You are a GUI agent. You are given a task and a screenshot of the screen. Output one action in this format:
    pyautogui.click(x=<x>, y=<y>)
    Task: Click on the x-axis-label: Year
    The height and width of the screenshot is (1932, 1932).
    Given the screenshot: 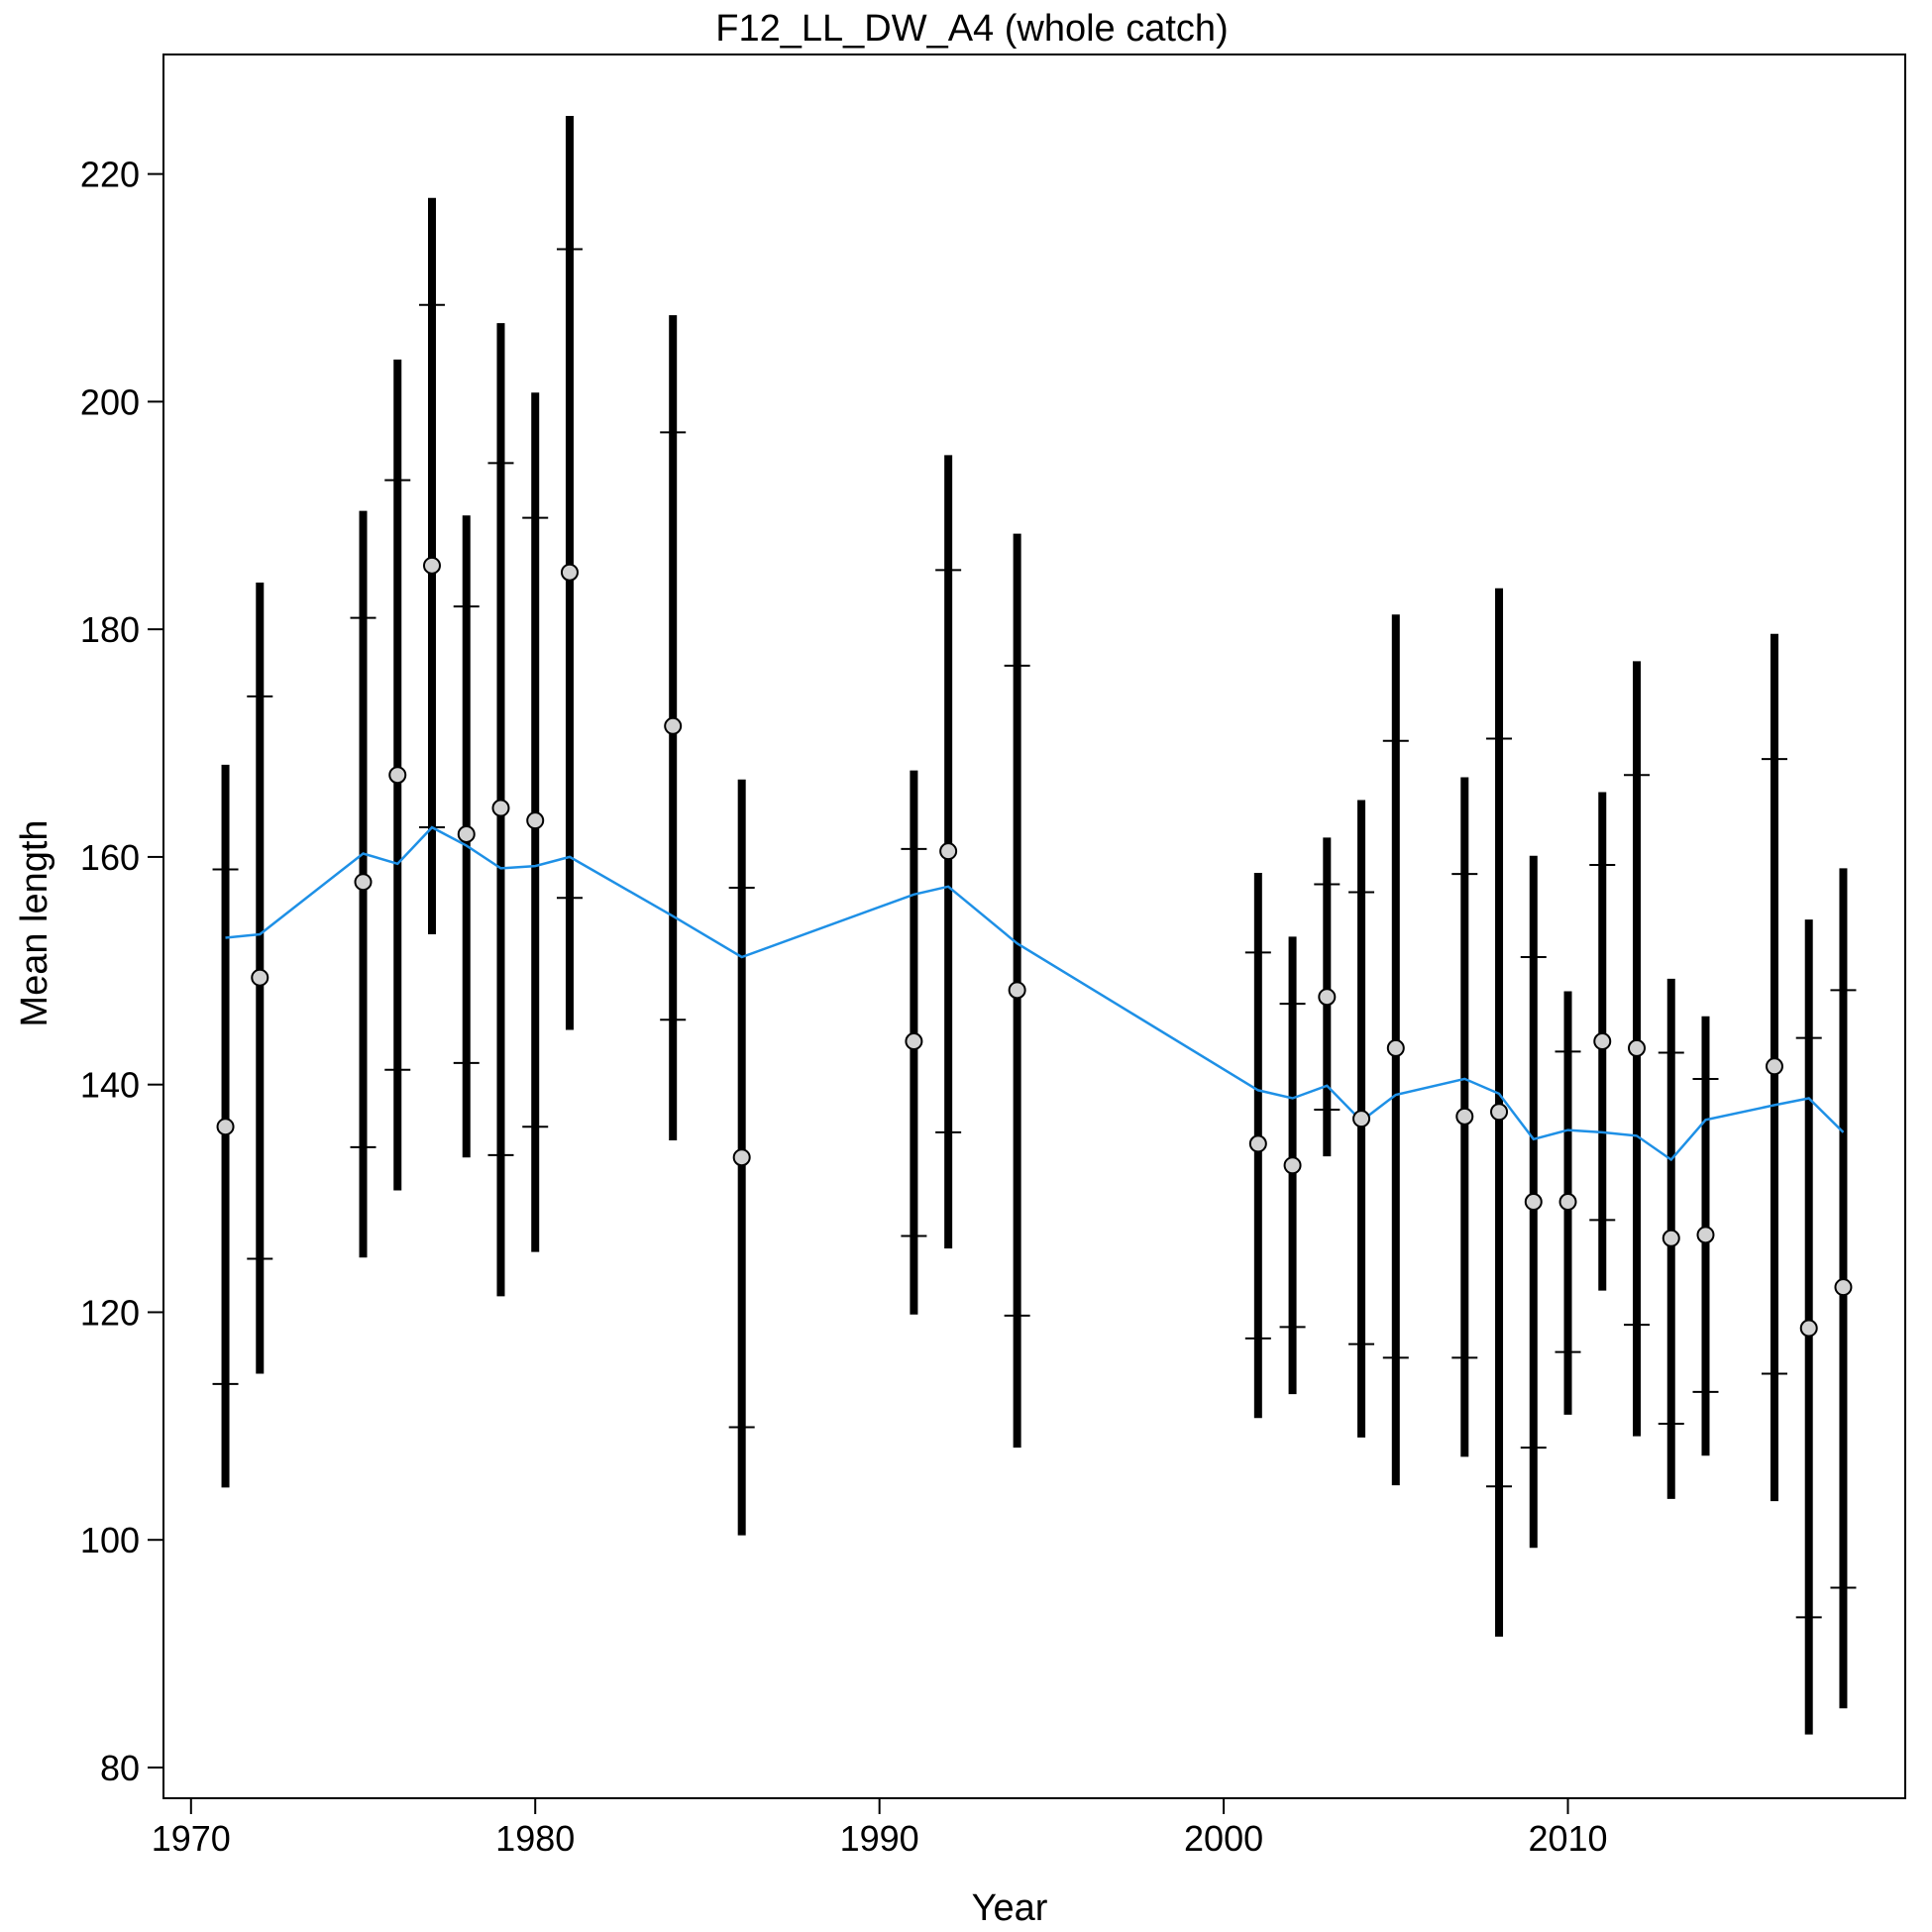 What is the action you would take?
    pyautogui.click(x=1010, y=1908)
    